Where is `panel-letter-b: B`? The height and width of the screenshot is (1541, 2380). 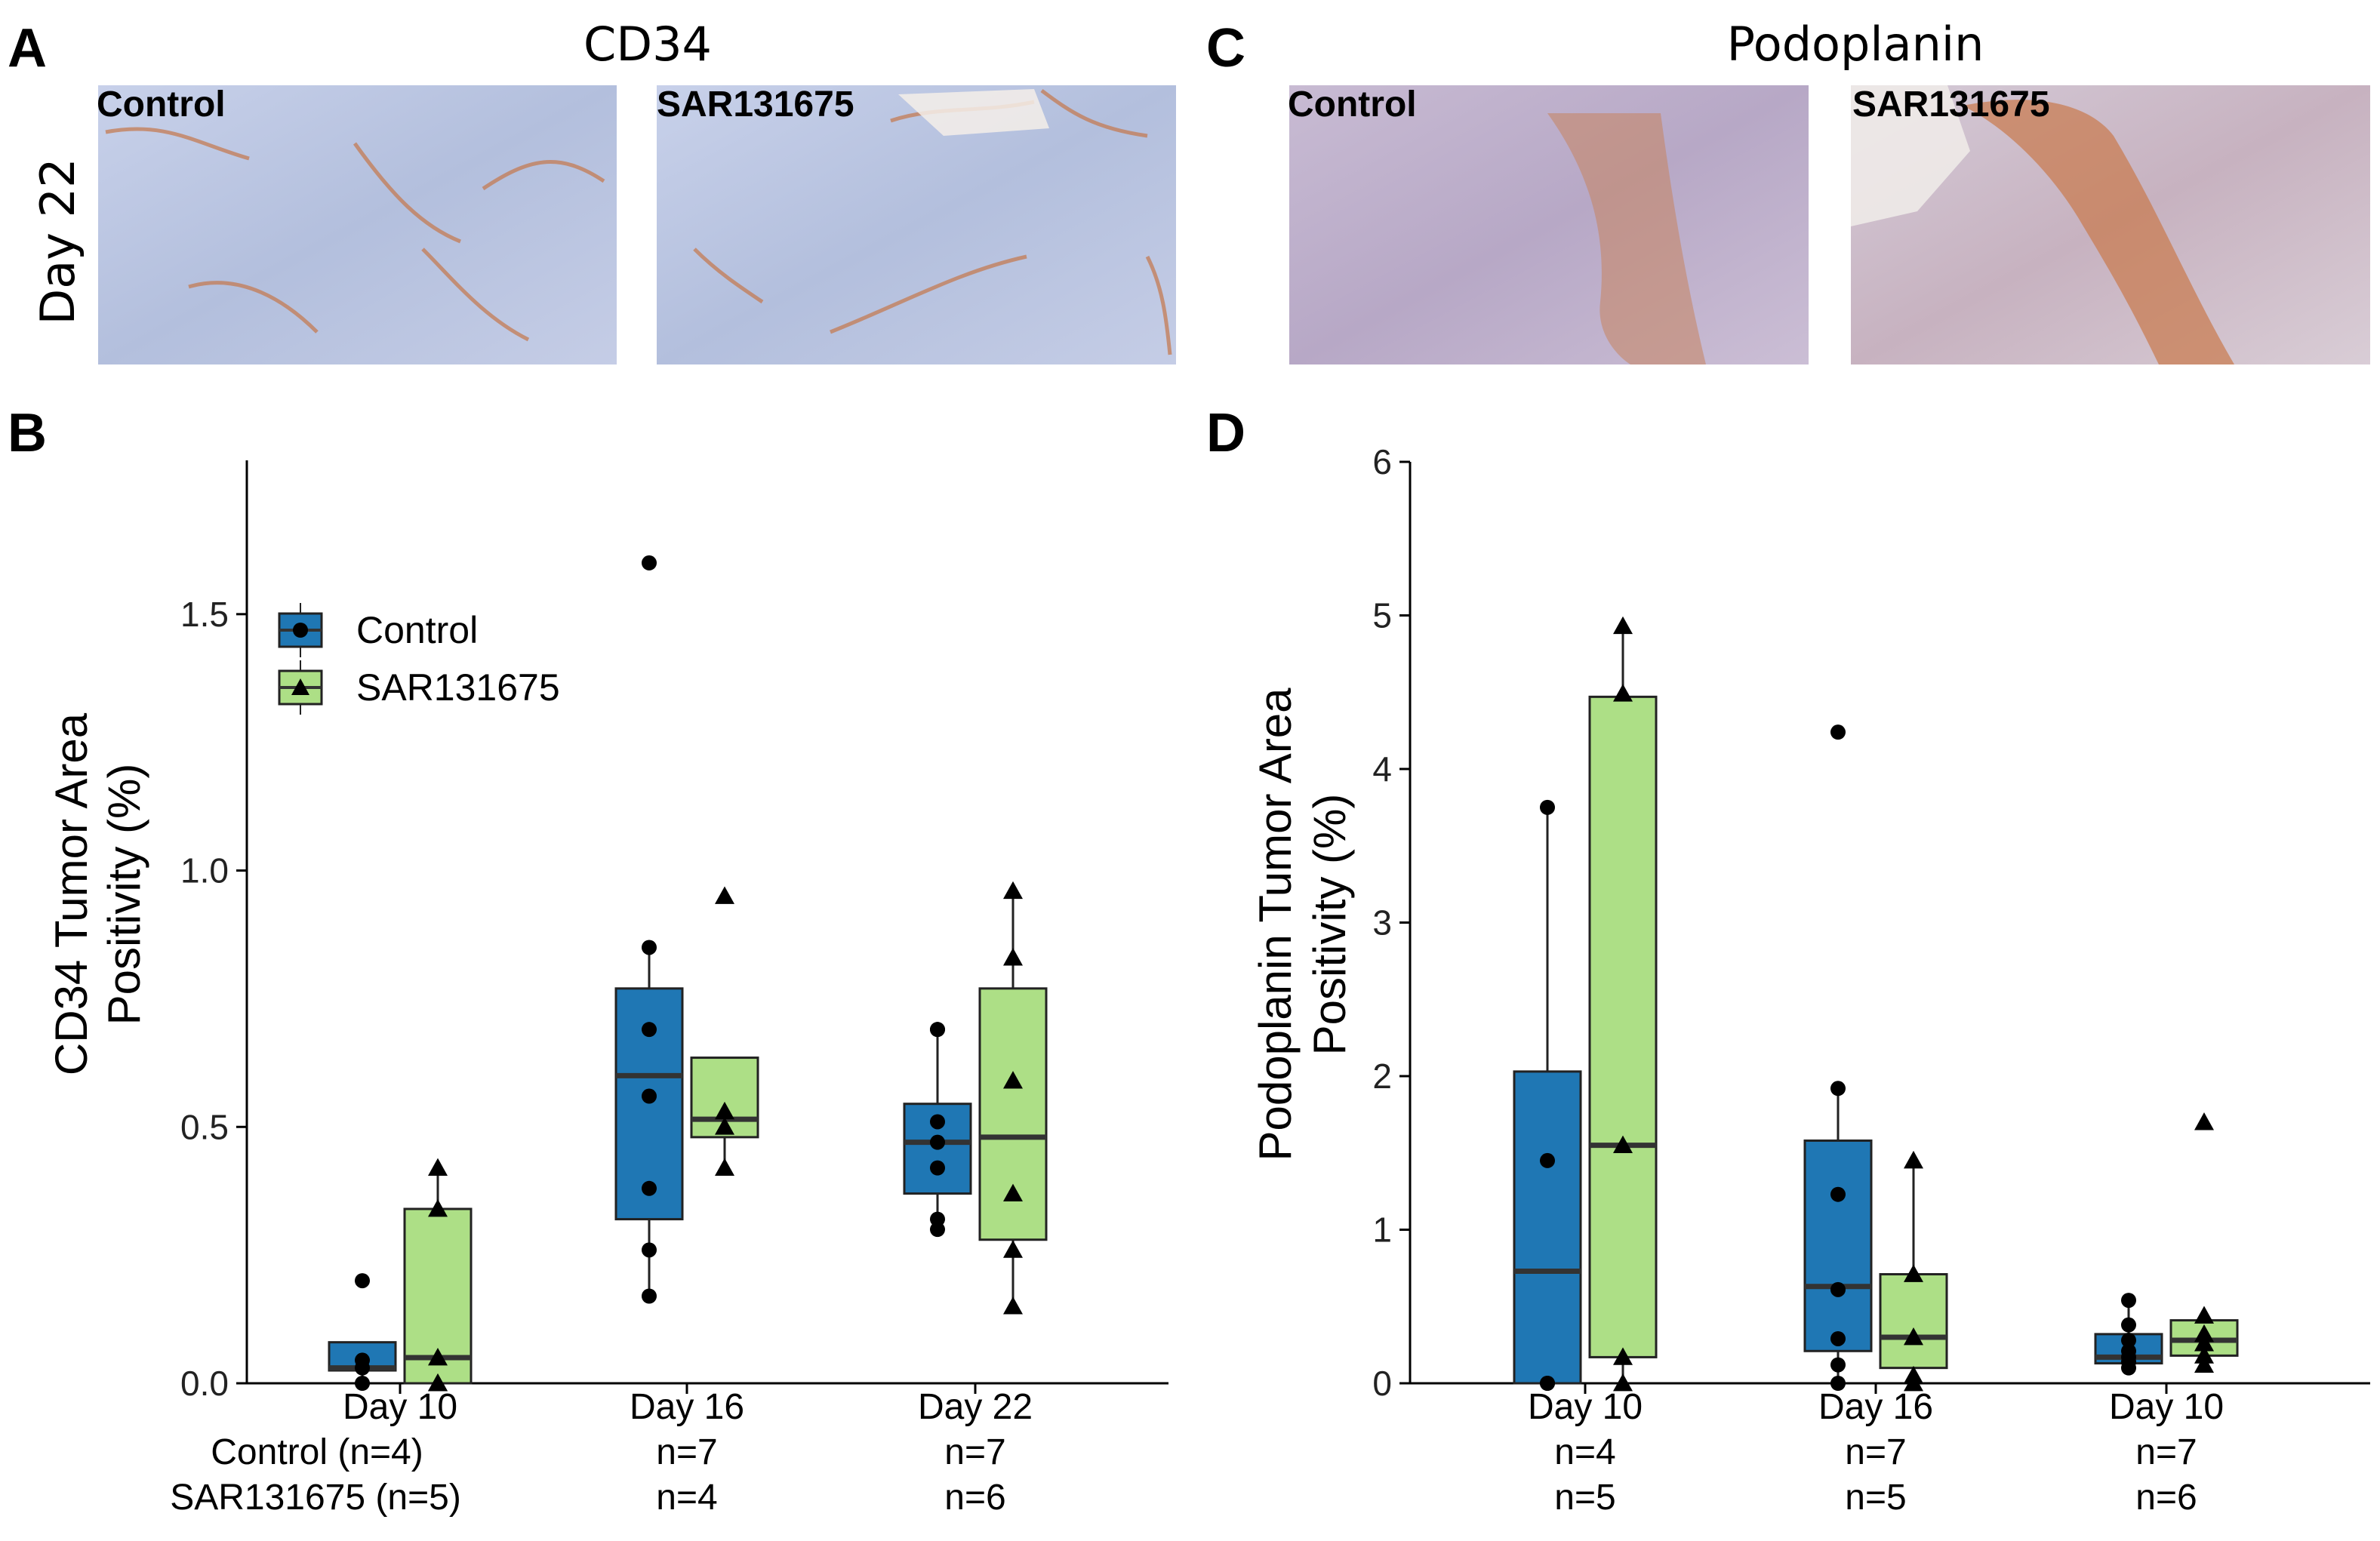 panel-letter-b: B is located at coordinates (27, 433).